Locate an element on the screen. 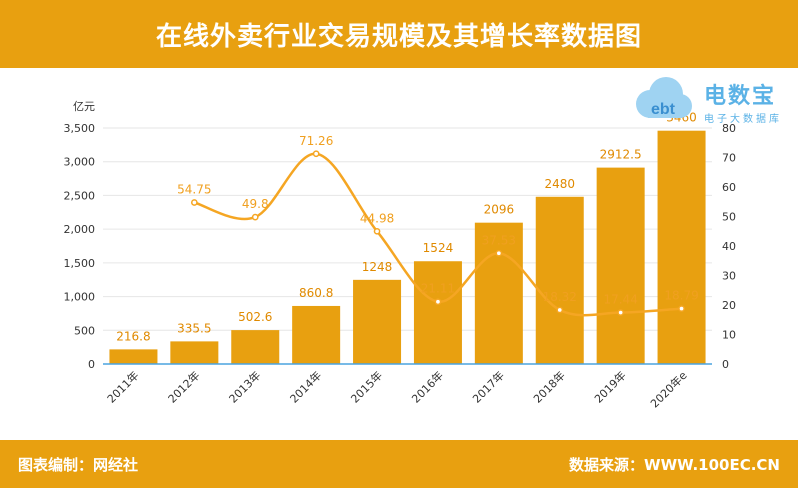  growth-rate-label: 21.11 is located at coordinates (438, 289).